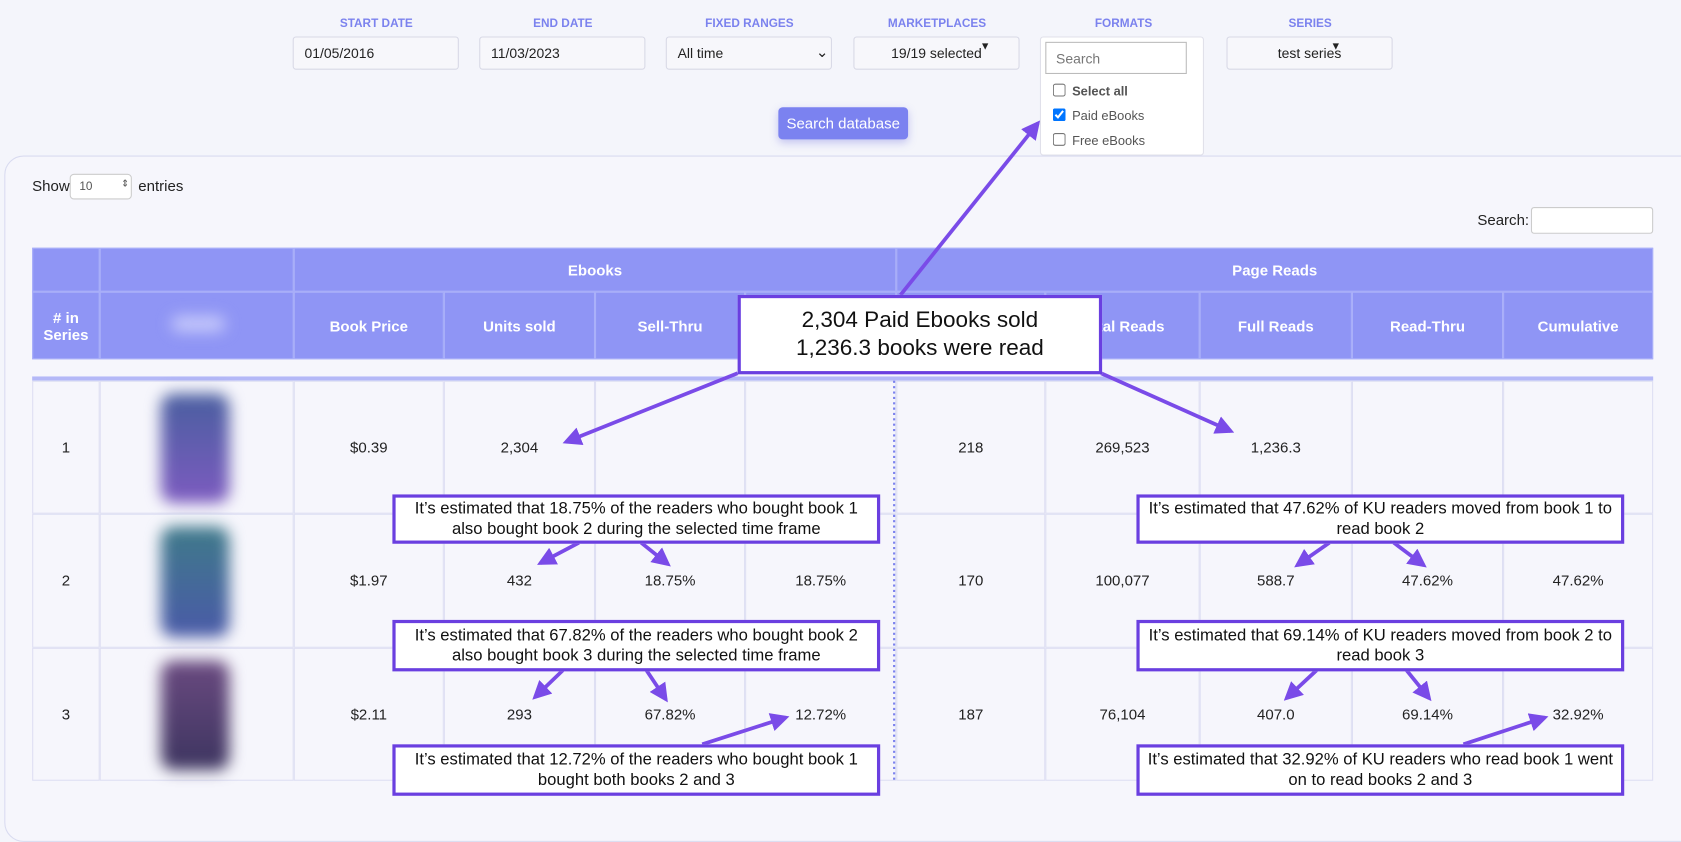 The image size is (1681, 842). What do you see at coordinates (375, 53) in the screenshot?
I see `filter-input: 01/05/2016` at bounding box center [375, 53].